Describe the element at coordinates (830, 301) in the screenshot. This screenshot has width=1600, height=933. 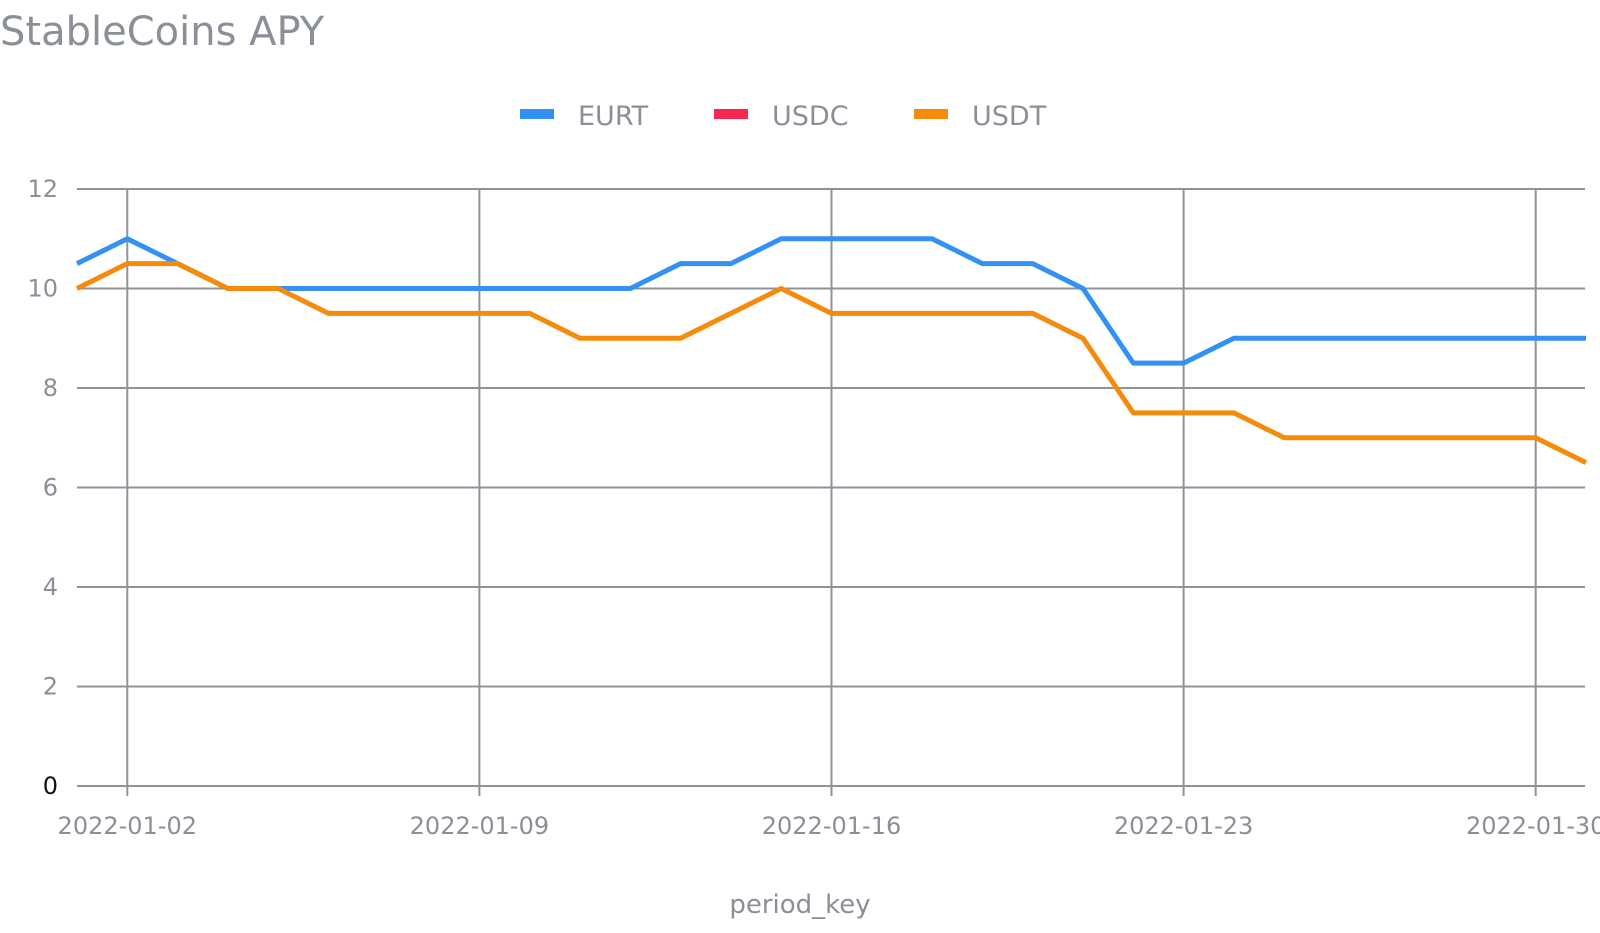
I see `series-line-eurt` at that location.